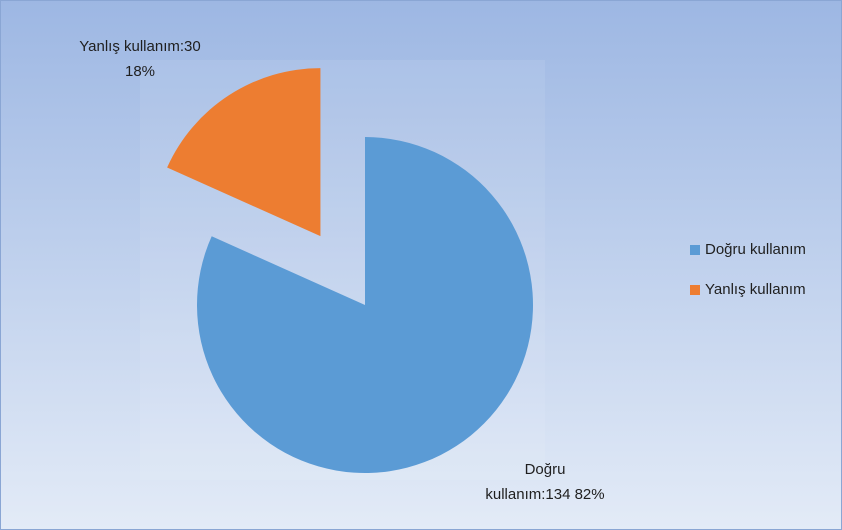 The image size is (842, 530). I want to click on data-label: kullanım:134 82%, so click(544, 494).